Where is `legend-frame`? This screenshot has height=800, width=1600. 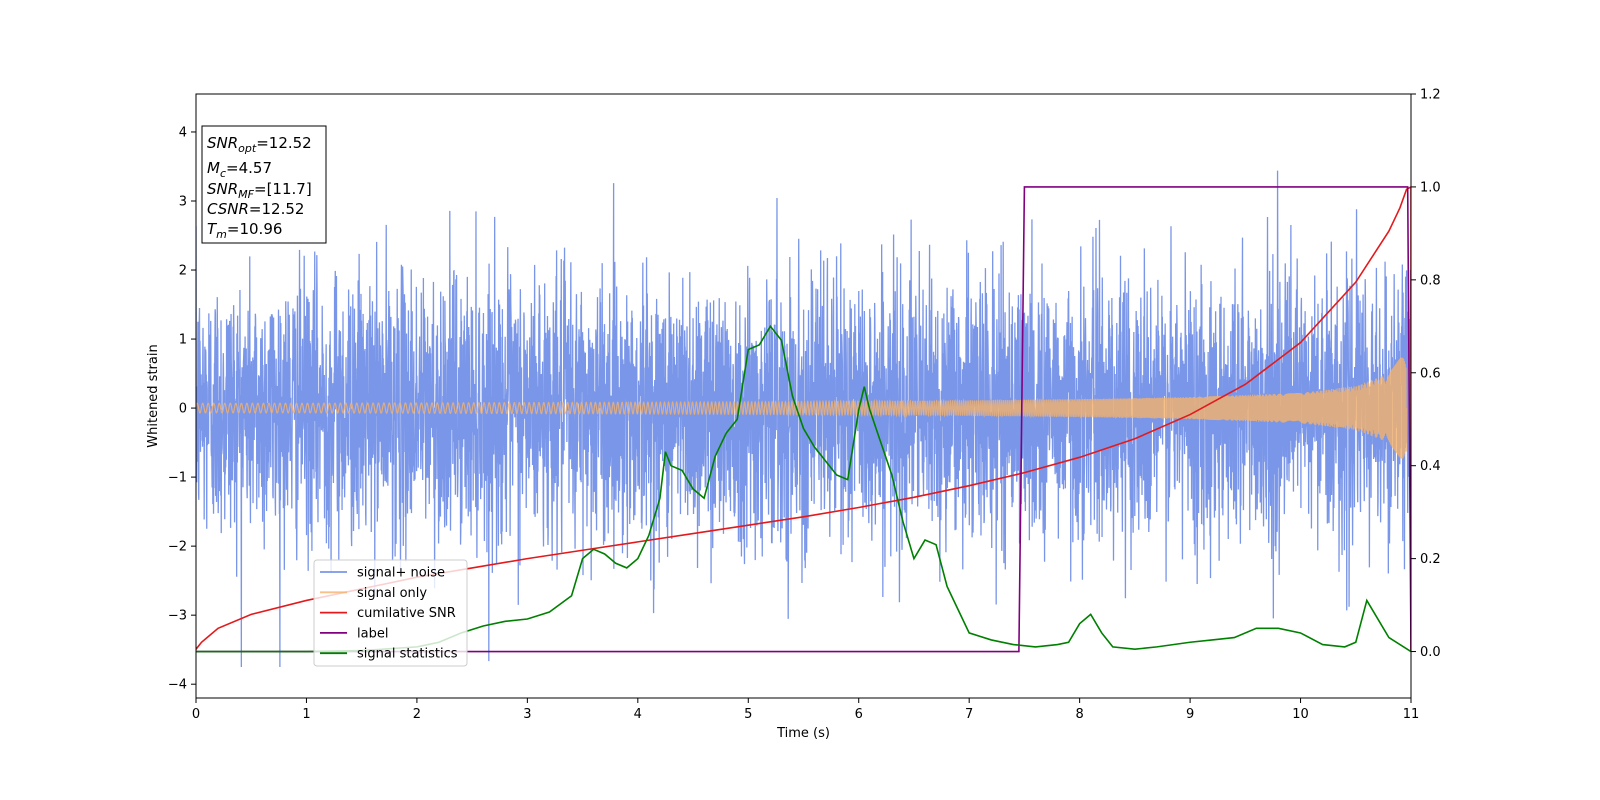 legend-frame is located at coordinates (390, 613).